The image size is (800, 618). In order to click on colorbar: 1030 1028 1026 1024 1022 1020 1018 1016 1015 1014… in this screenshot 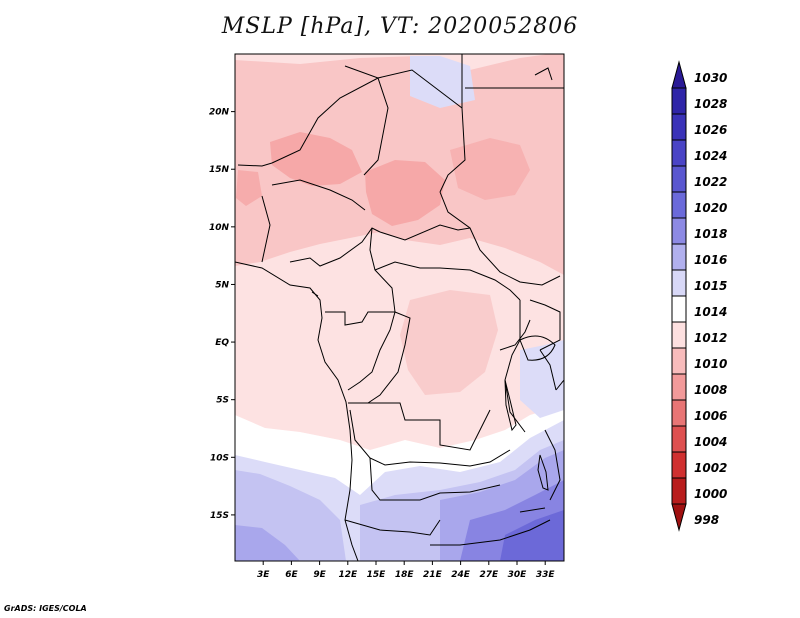, I will do `click(699, 296)`.